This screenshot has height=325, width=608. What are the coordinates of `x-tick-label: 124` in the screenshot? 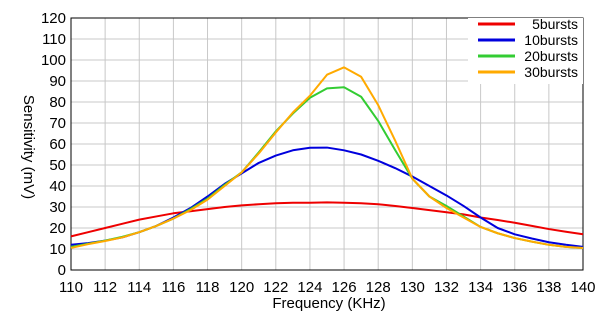 It's located at (309, 287).